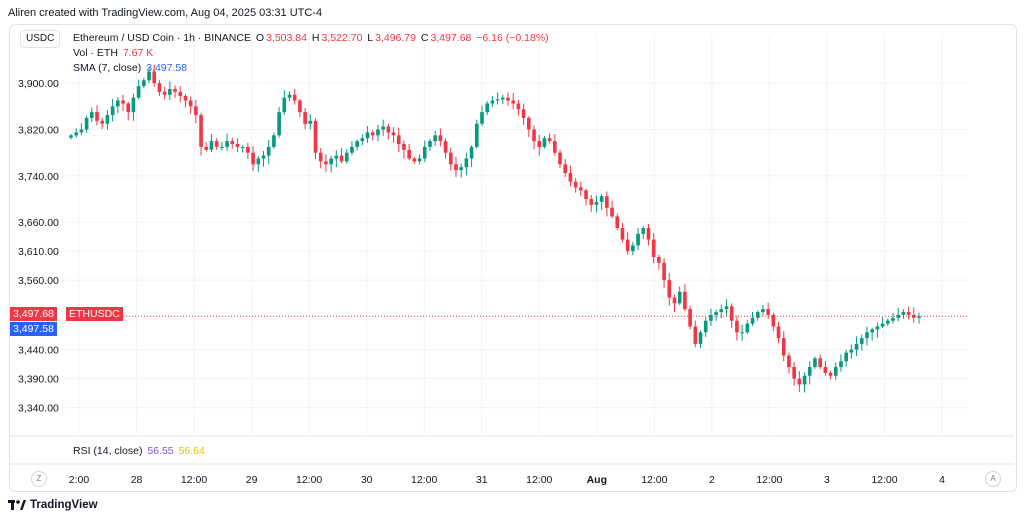  Describe the element at coordinates (94, 314) in the screenshot. I see `symbol-tag: ETHUSDC` at that location.